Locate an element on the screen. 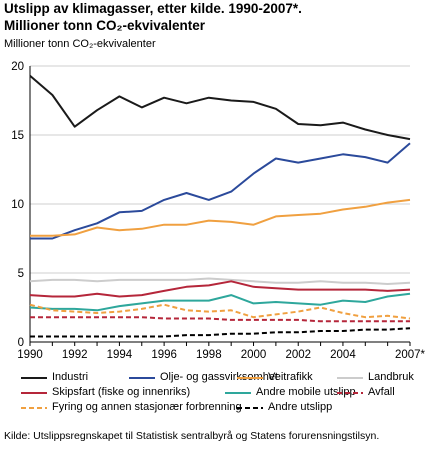  y-axis-label: Millioner tonn CO₂-ekvivalenter is located at coordinates (80, 44).